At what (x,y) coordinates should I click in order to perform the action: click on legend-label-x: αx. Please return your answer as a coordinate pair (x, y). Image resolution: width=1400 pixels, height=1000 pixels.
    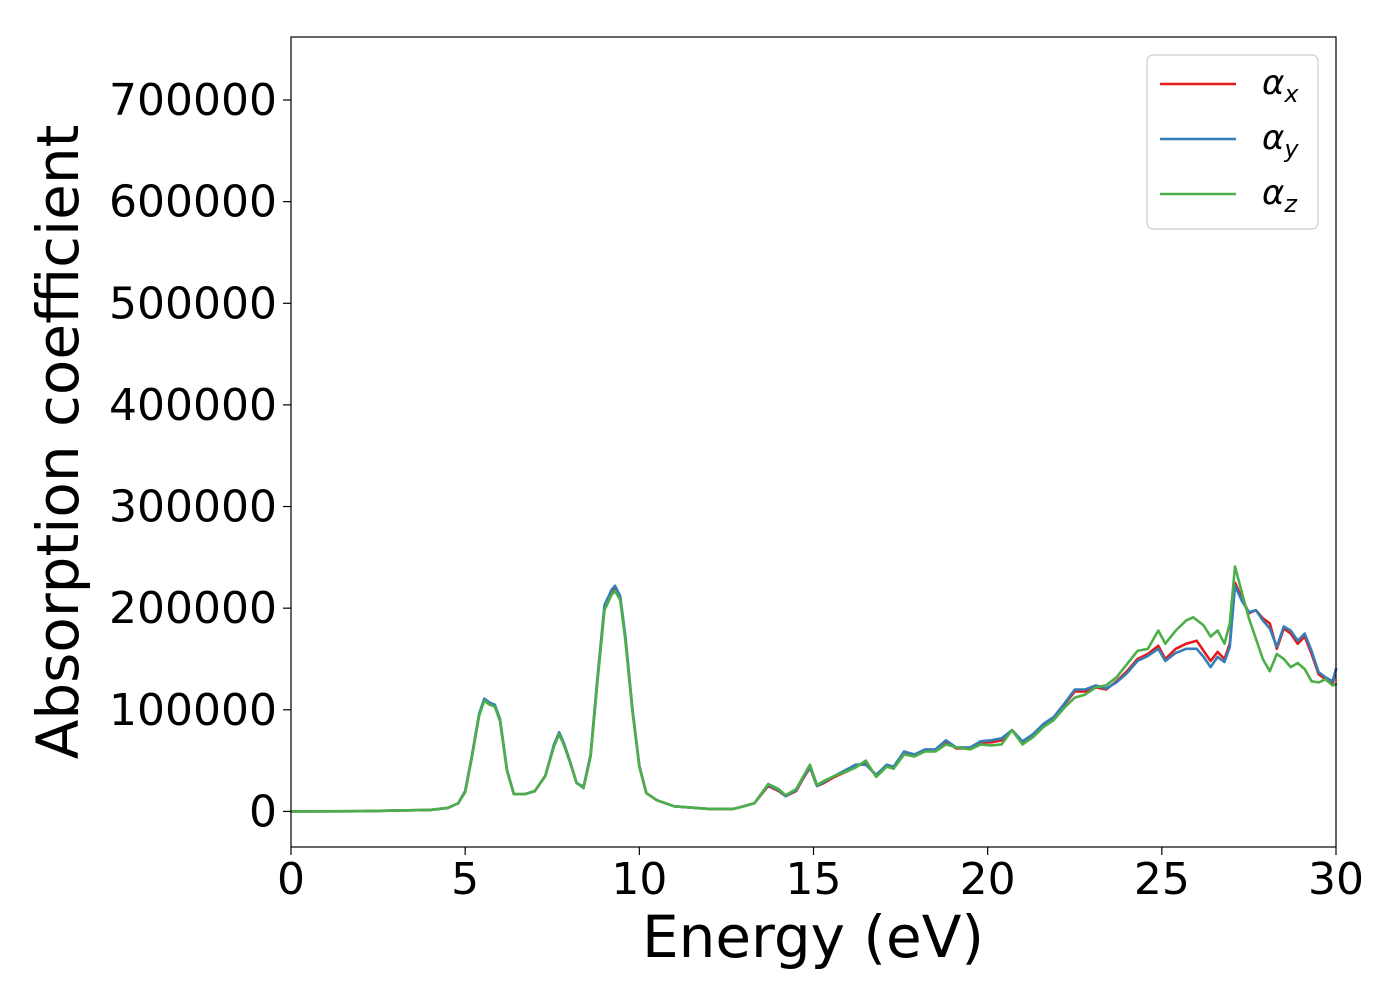
    Looking at the image, I should click on (1280, 85).